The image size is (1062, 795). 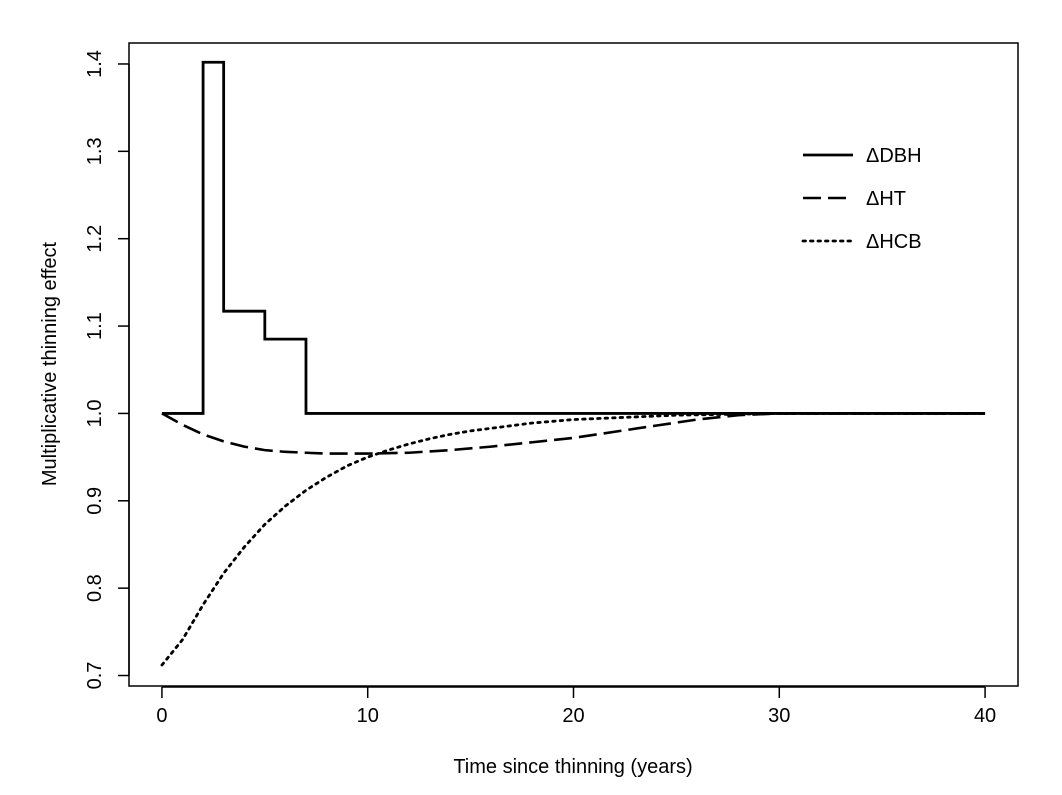 I want to click on x-axis: 0 10 20 30 40, so click(x=576, y=706).